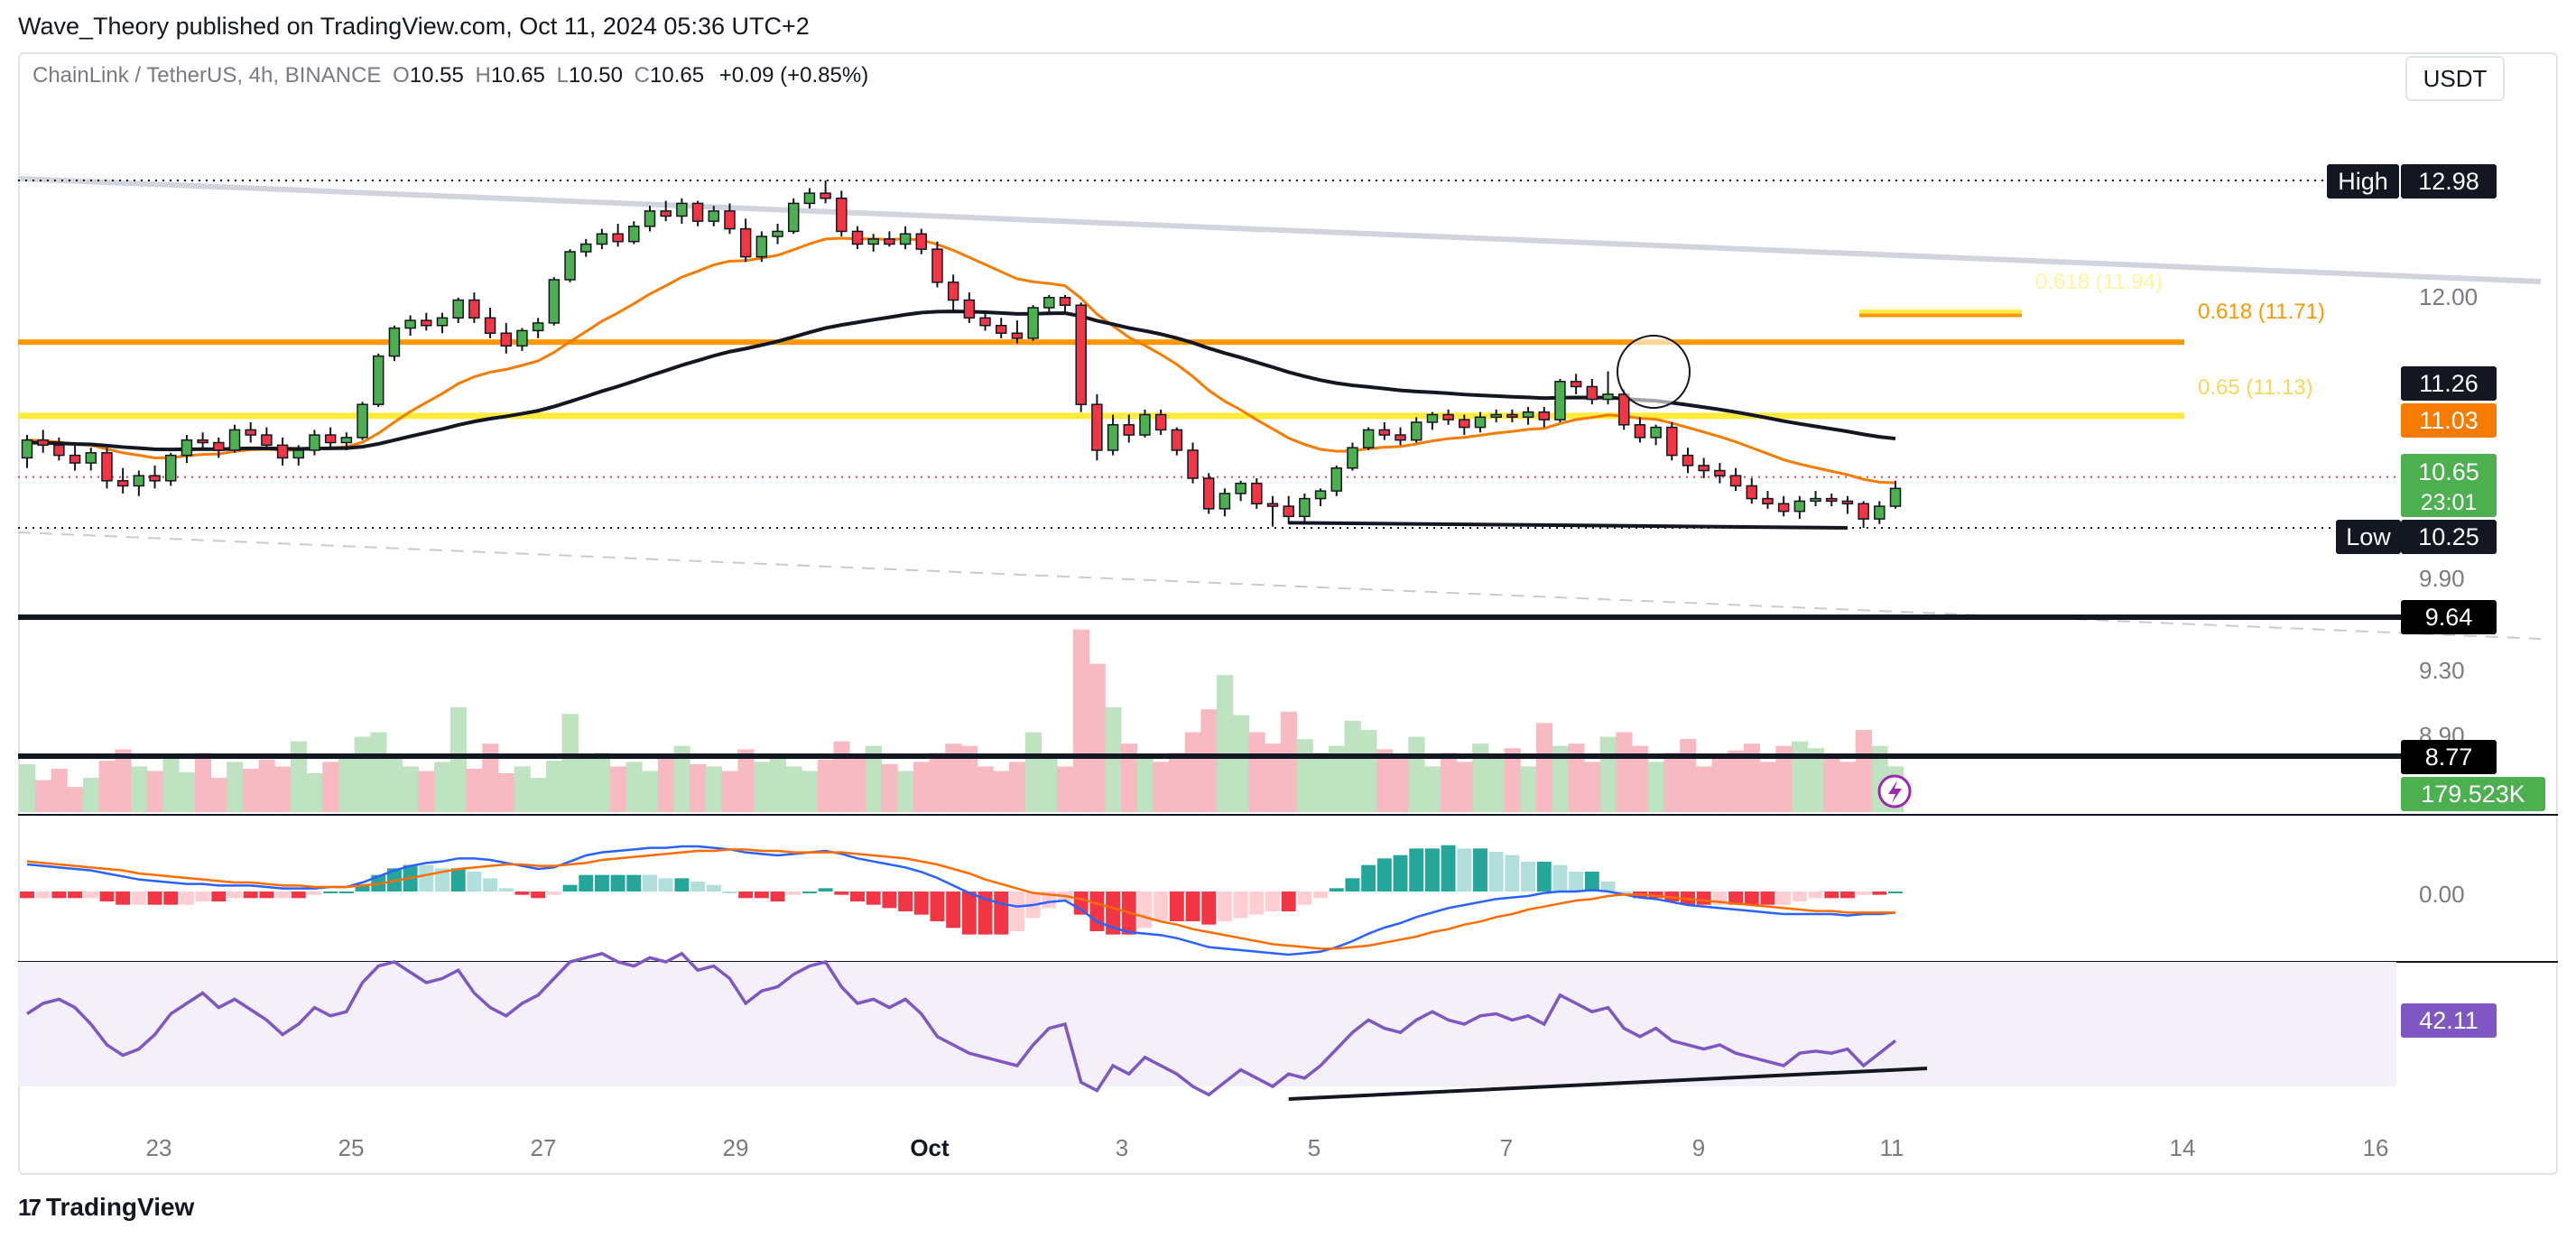  I want to click on legend-open-label: O, so click(401, 75).